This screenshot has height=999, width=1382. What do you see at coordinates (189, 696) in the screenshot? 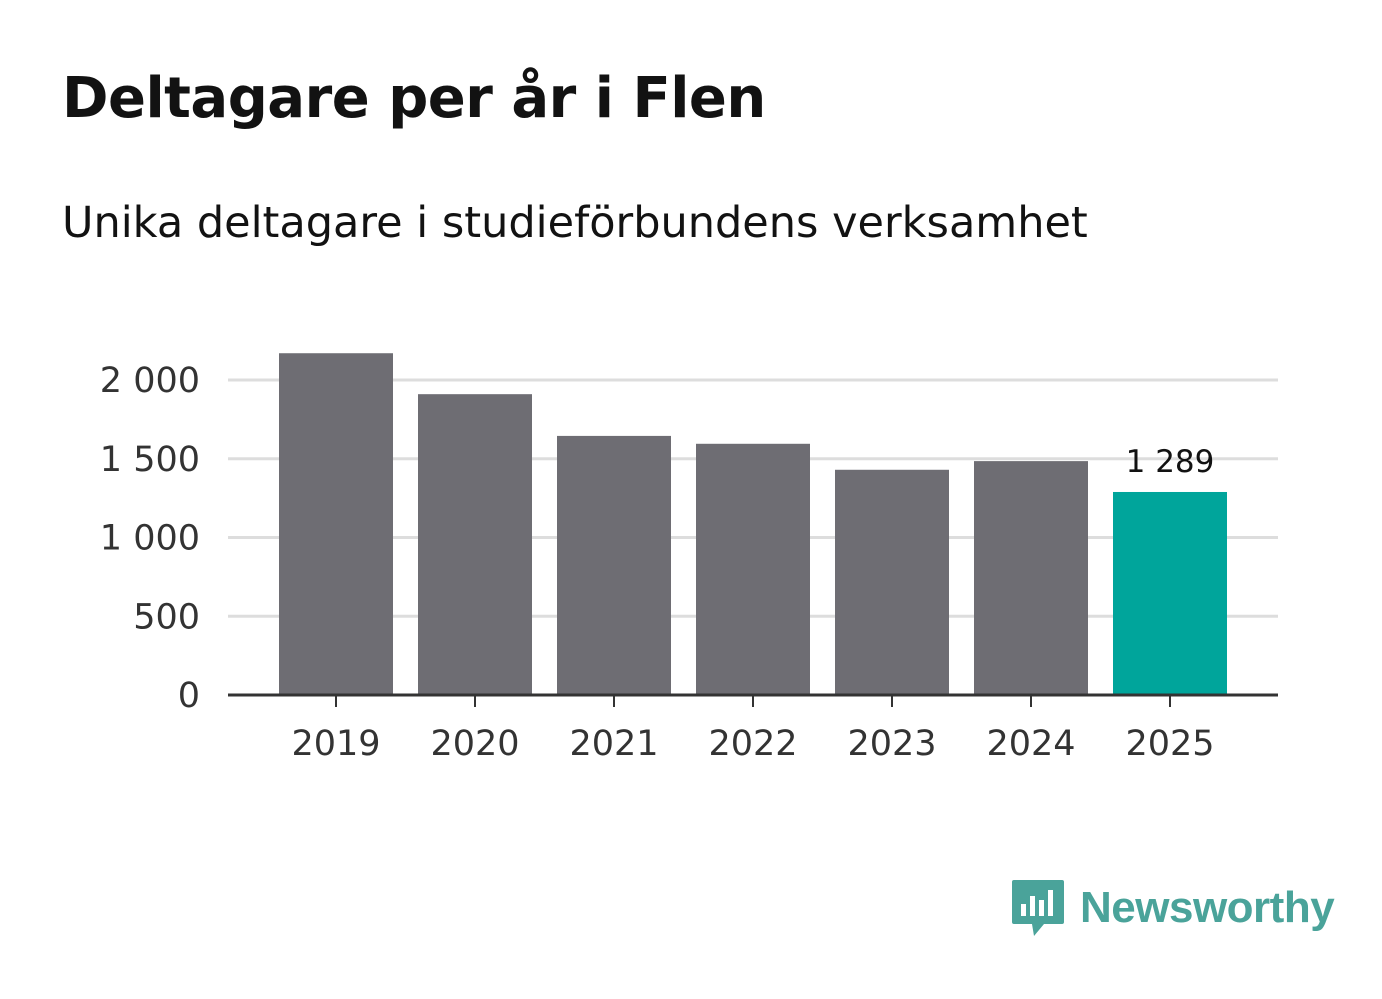
I see `y-tick-label: 0` at bounding box center [189, 696].